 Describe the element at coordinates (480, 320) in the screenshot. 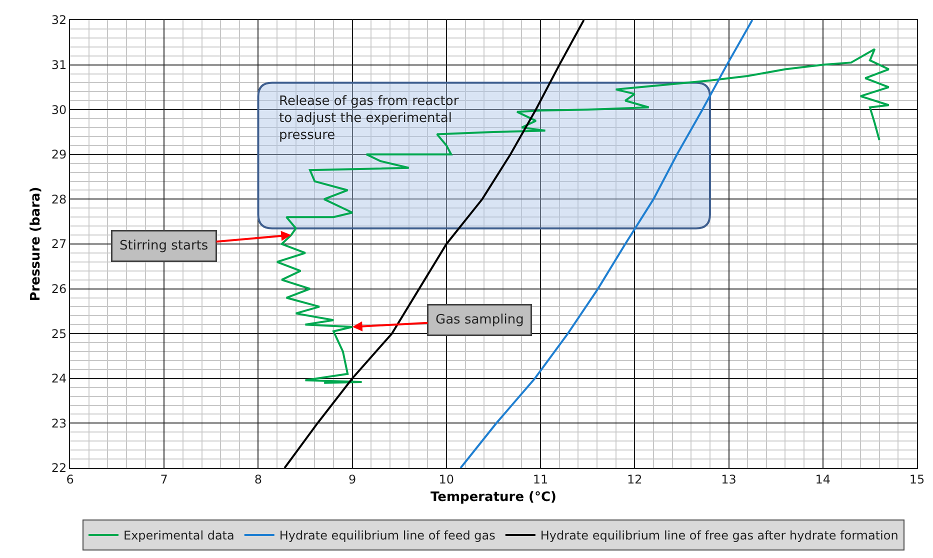

I see `annotation: Gas sampling` at that location.